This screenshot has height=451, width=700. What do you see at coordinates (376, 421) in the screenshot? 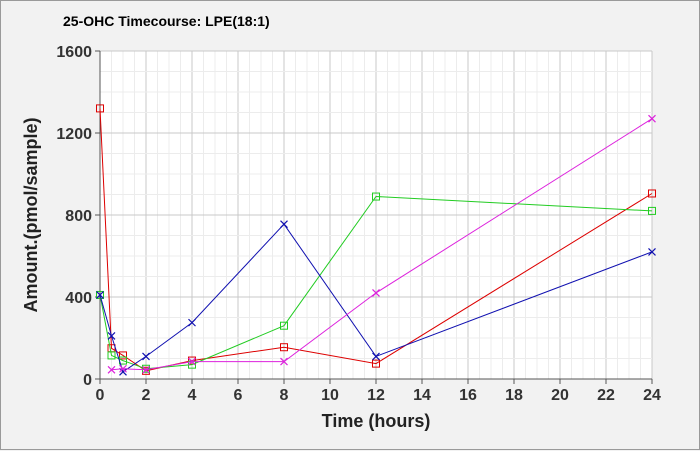
I see `x-axis-label: Time (hours)` at bounding box center [376, 421].